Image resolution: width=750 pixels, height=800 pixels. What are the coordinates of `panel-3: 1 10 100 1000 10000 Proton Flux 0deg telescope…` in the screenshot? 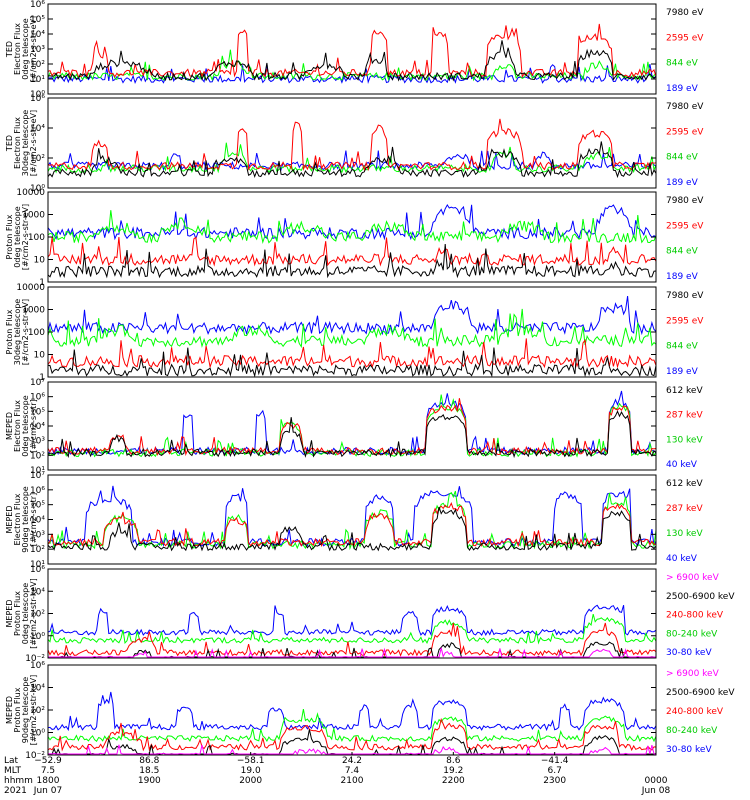 It's located at (354, 238).